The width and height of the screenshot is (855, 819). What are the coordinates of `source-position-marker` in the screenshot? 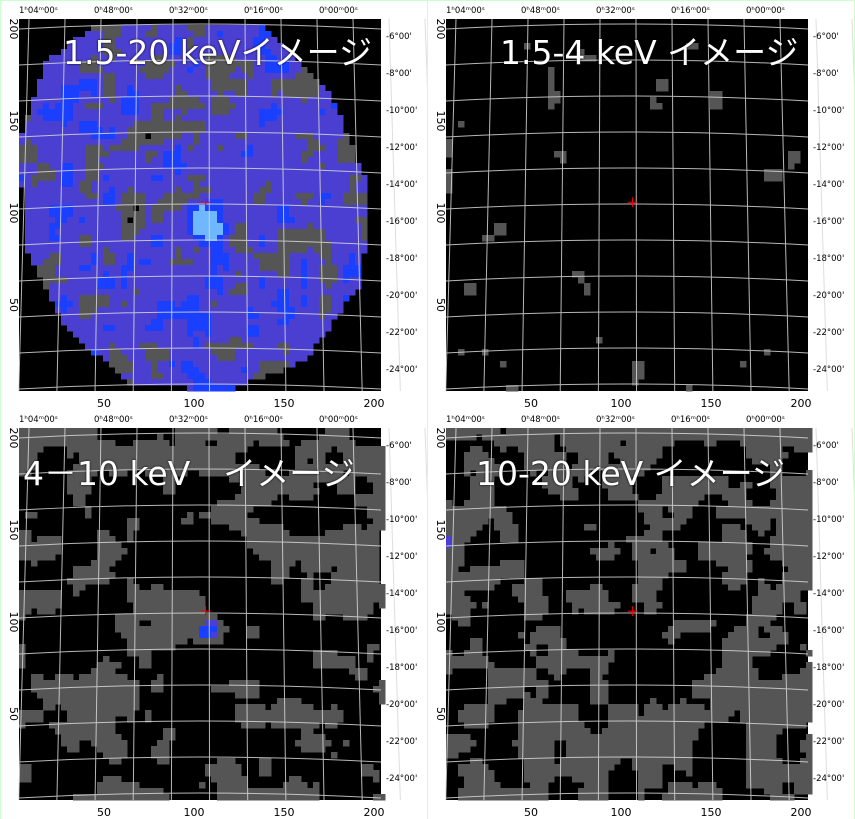 It's located at (205, 202).